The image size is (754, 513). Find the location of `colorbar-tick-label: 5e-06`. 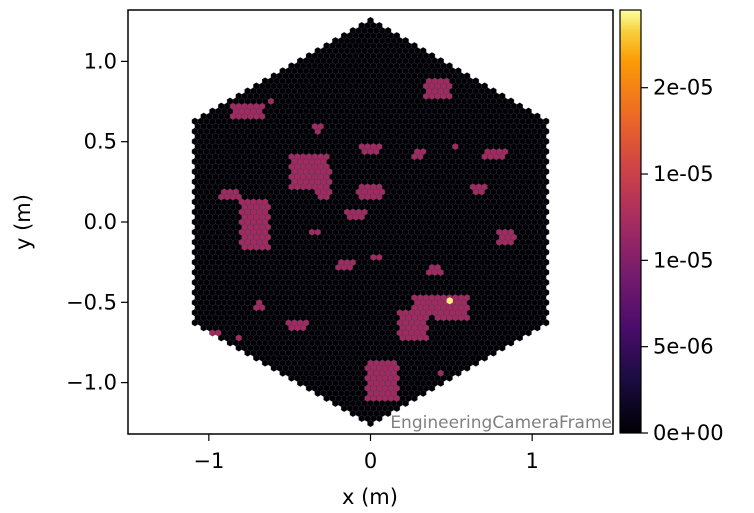

colorbar-tick-label: 5e-06 is located at coordinates (683, 347).